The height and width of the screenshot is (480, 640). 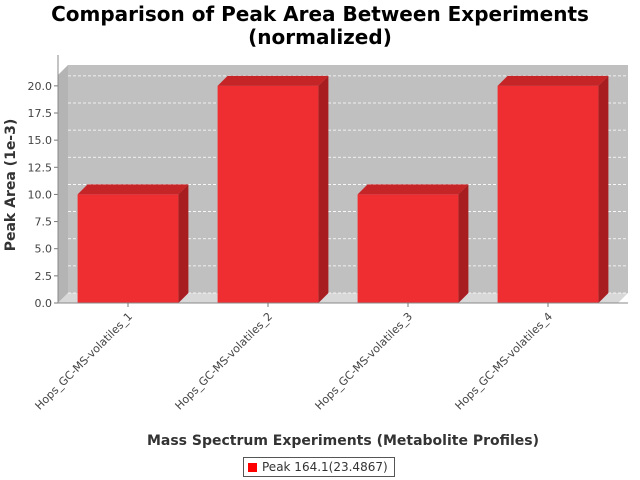 I want to click on legend-swatch, so click(x=252, y=467).